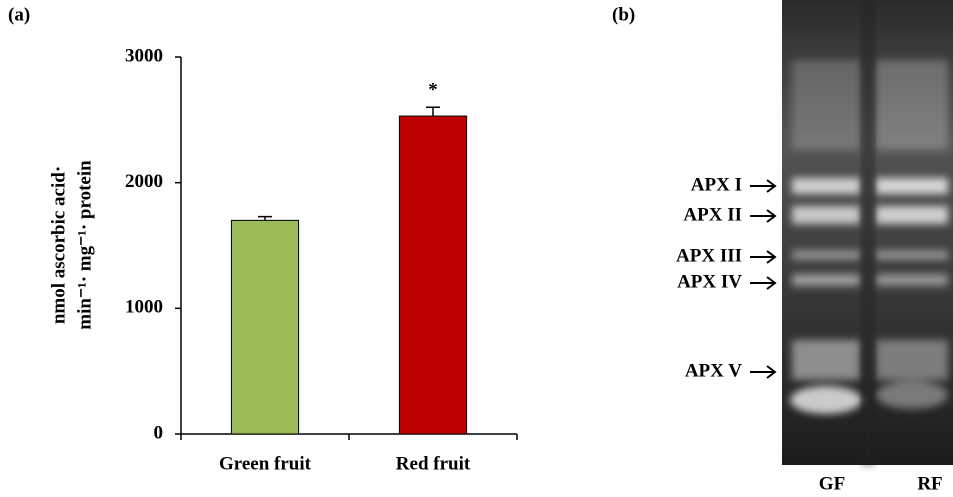  Describe the element at coordinates (84, 245) in the screenshot. I see `y-label-line: min⁻¹· mg⁻¹· protein` at that location.